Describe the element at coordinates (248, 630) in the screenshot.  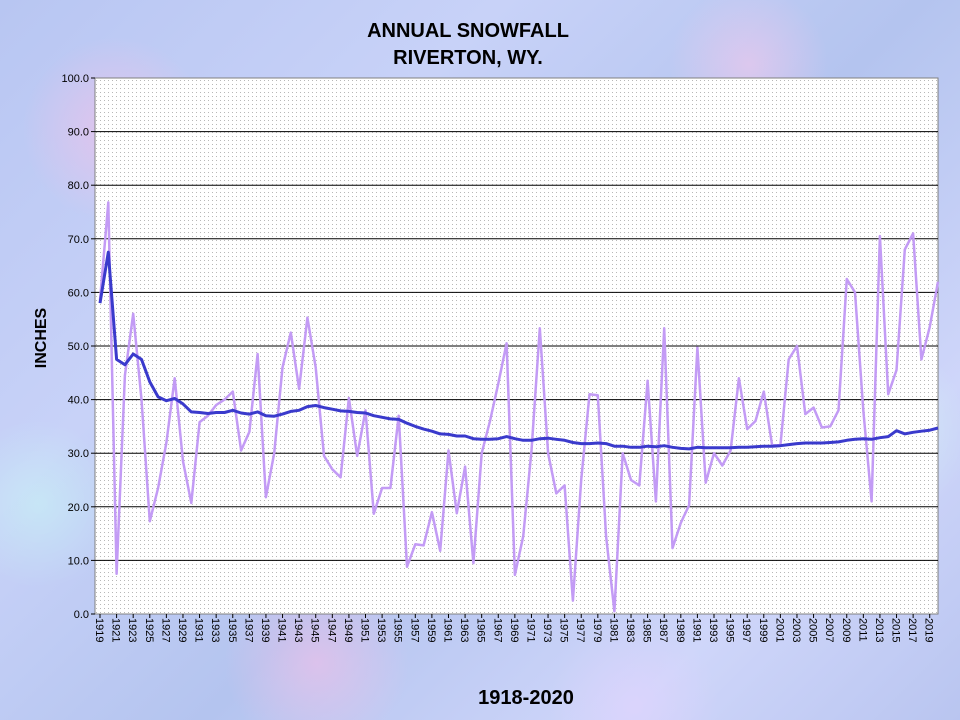
I see `x-tick-label: 1937` at that location.